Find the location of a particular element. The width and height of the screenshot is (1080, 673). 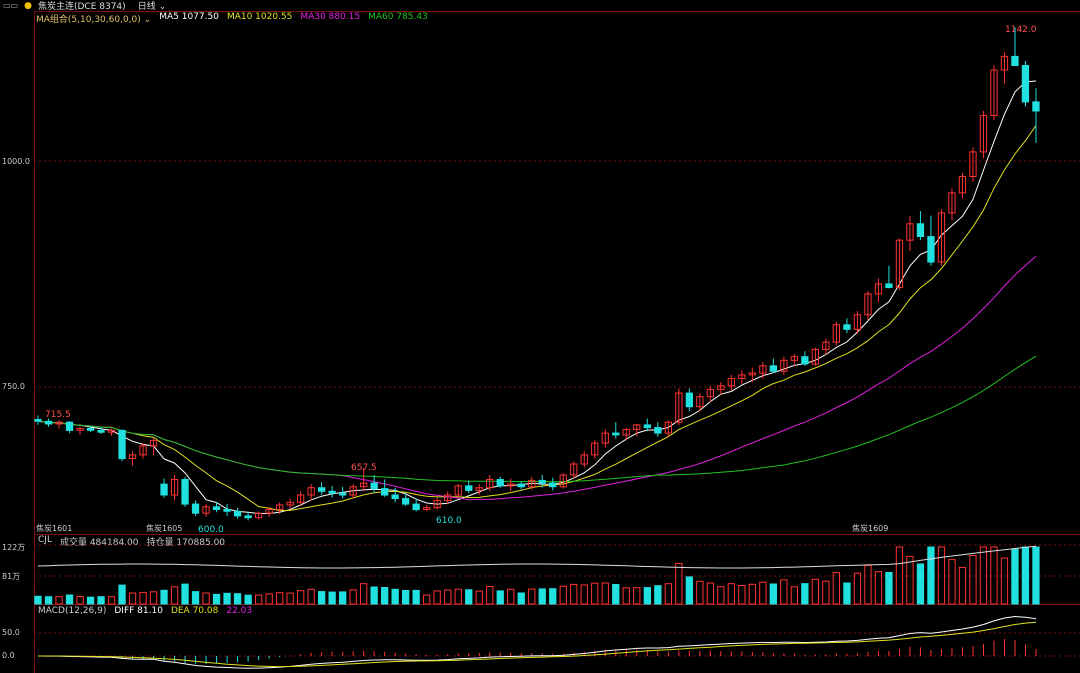

volume-tick-81: 81万 is located at coordinates (11, 576).